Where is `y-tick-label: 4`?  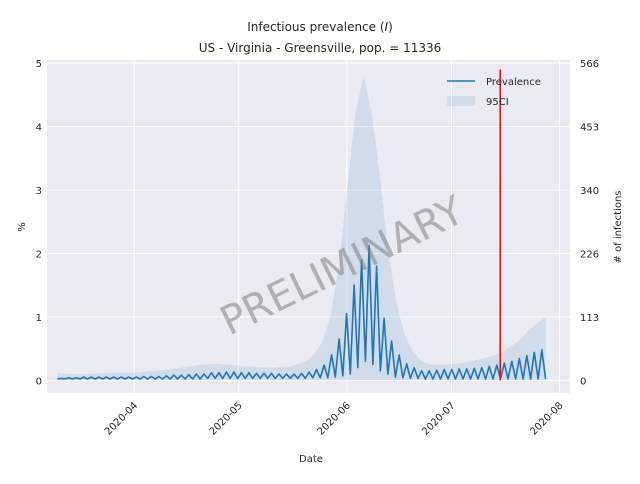 y-tick-label: 4 is located at coordinates (39, 128).